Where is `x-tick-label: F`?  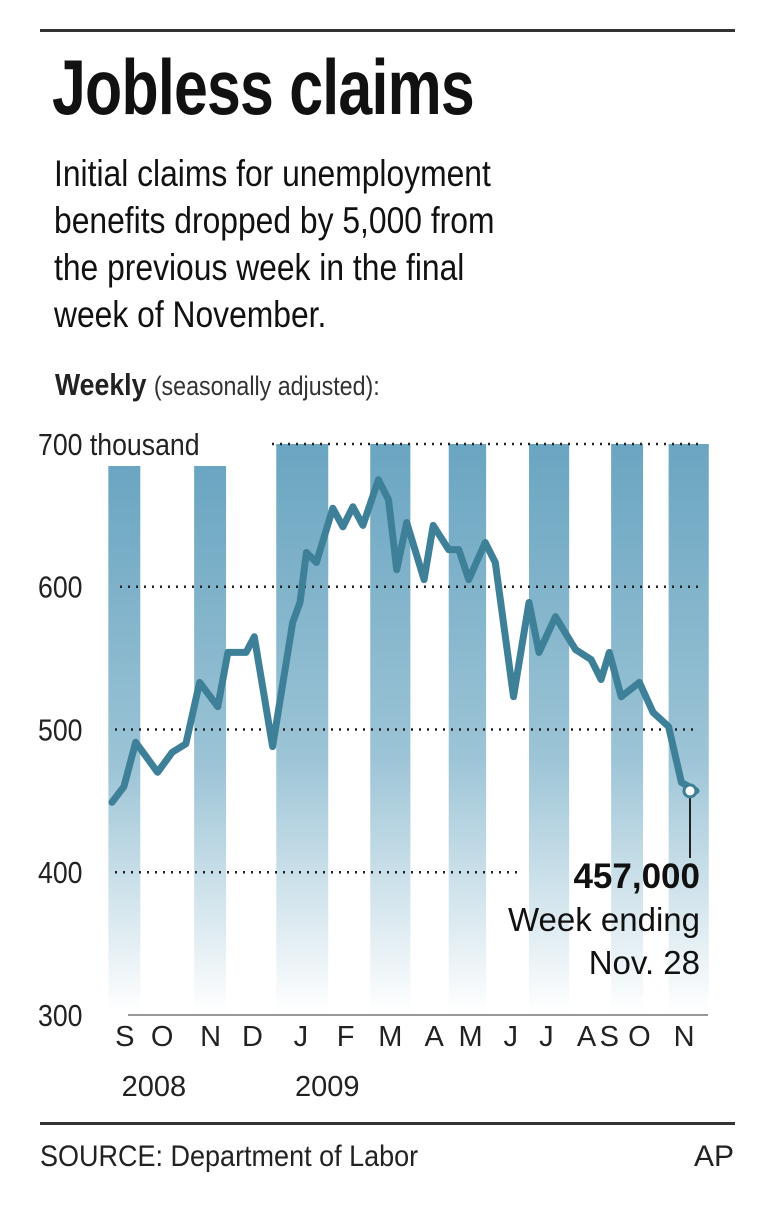
x-tick-label: F is located at coordinates (346, 1037).